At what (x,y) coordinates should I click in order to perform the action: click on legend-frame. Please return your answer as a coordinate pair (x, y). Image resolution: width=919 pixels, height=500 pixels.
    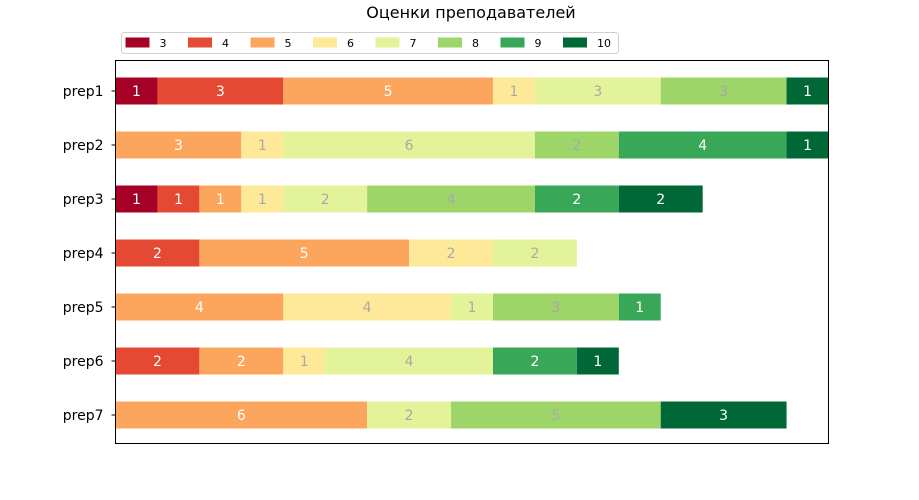
    Looking at the image, I should click on (370, 43).